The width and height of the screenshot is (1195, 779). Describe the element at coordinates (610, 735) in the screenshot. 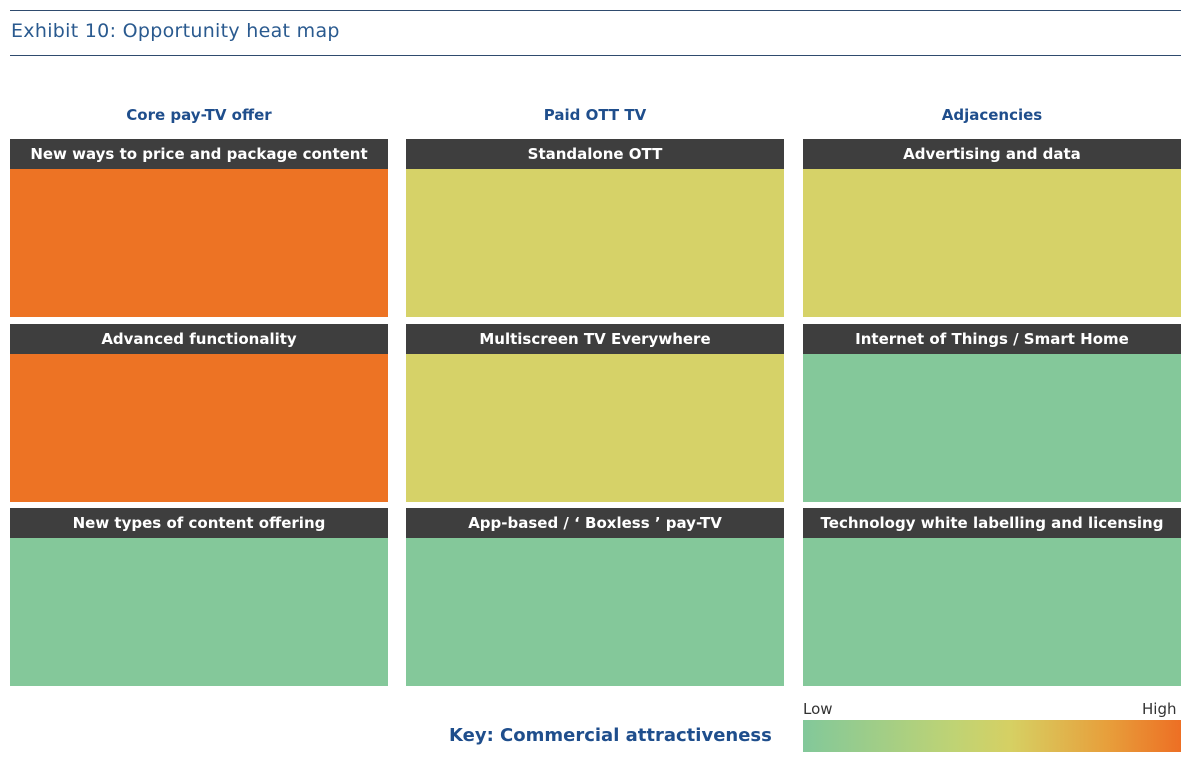

I see `key-title: Key: Commercial attractiveness` at that location.